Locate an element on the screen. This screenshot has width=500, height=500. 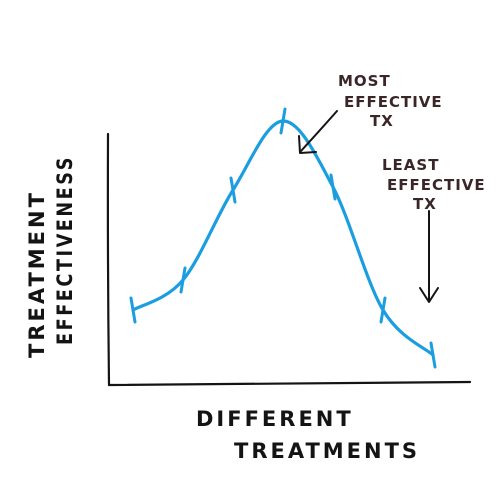
x-axis is located at coordinates (289, 383).